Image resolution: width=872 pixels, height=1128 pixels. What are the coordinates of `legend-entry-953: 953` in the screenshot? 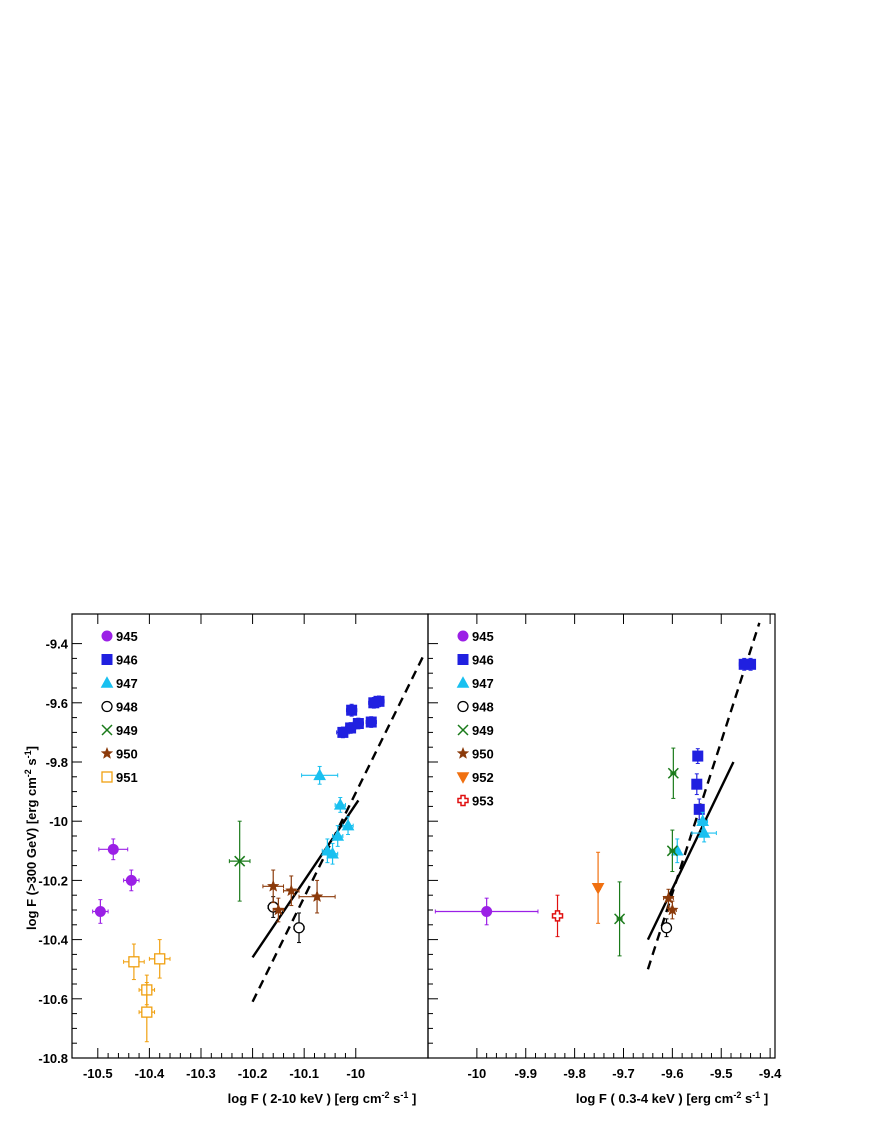 It's located at (475, 801).